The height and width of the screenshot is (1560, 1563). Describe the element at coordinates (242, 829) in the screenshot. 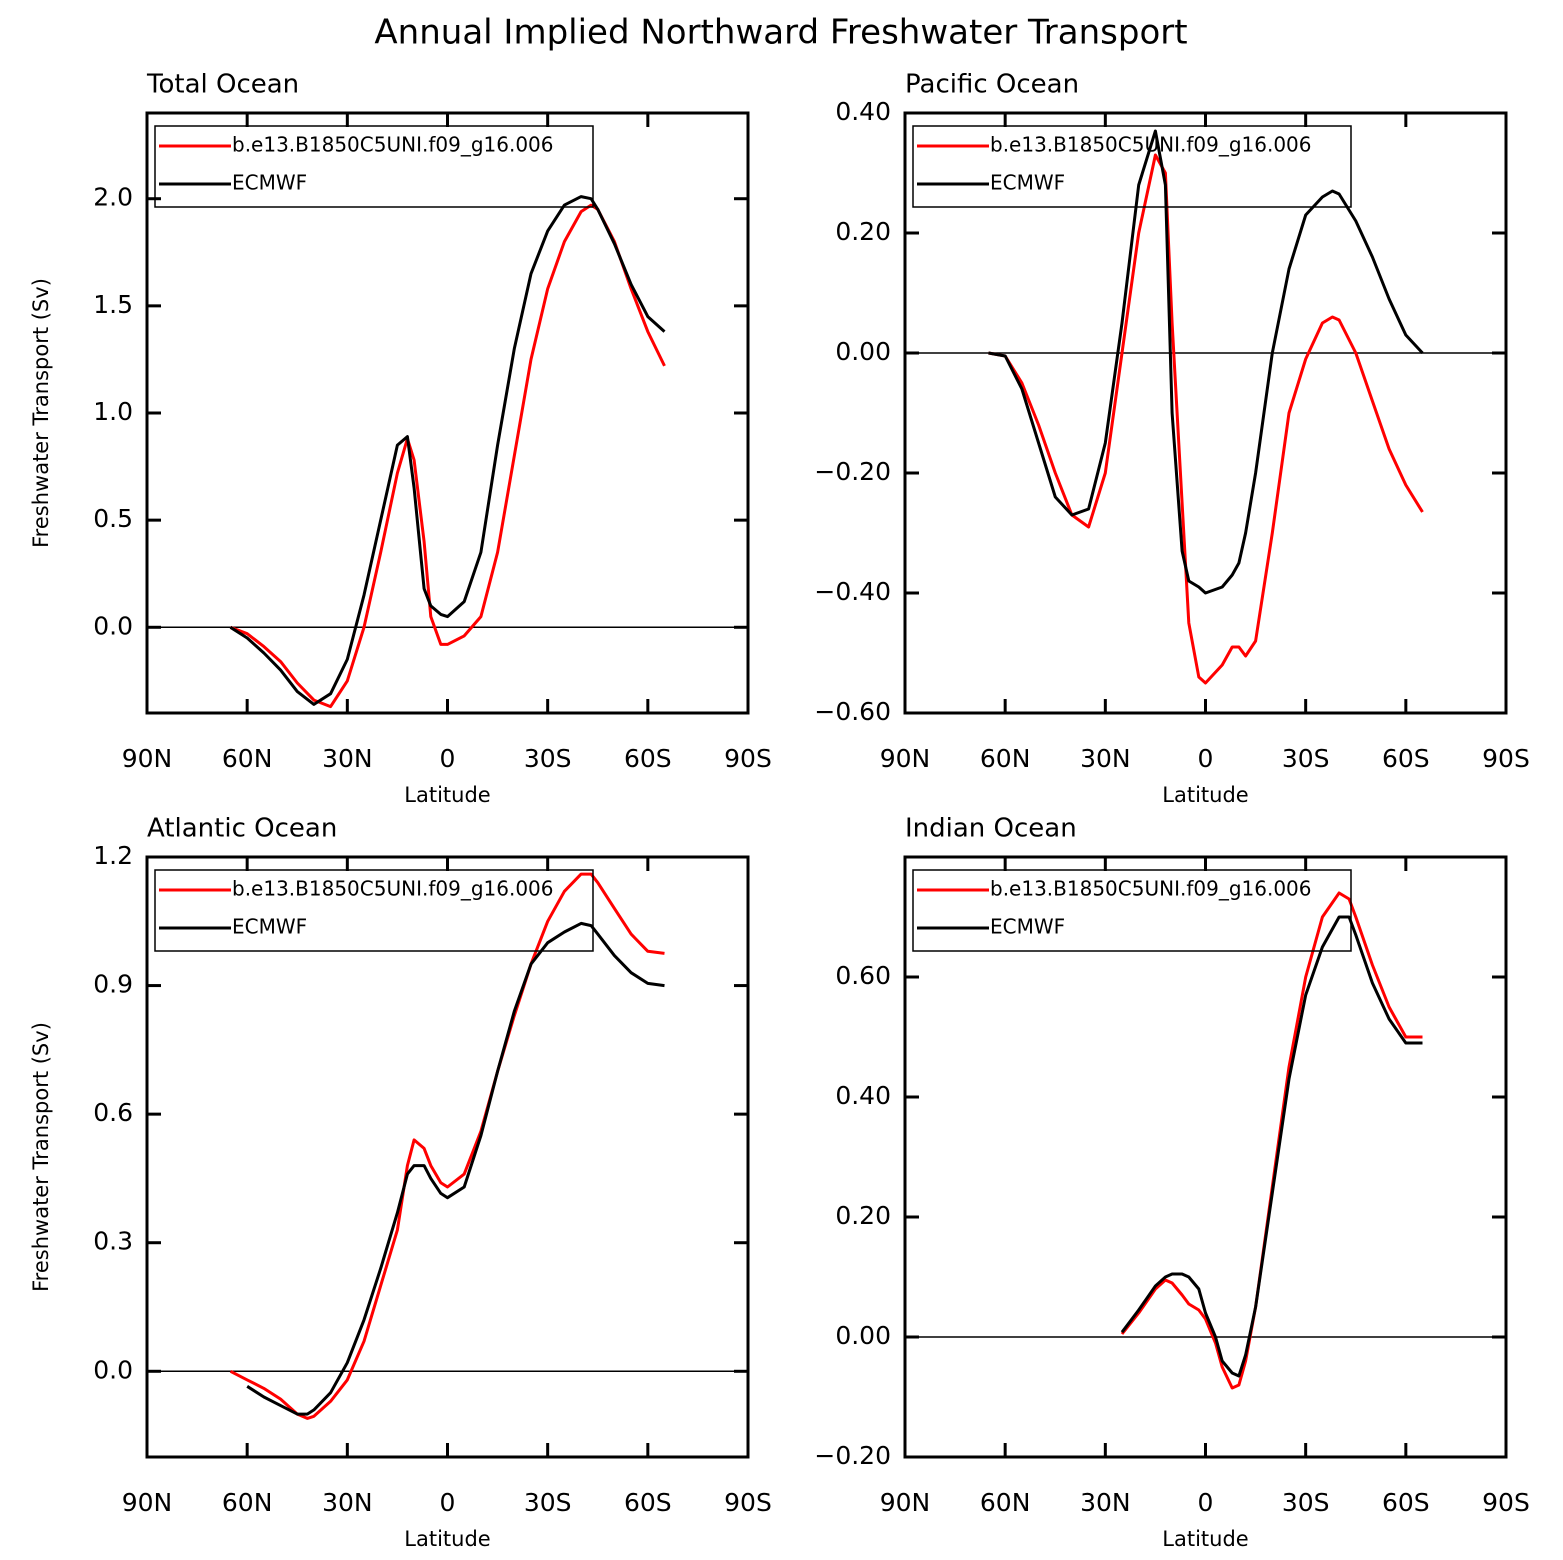

I see `panel-title: Atlantic Ocean` at that location.